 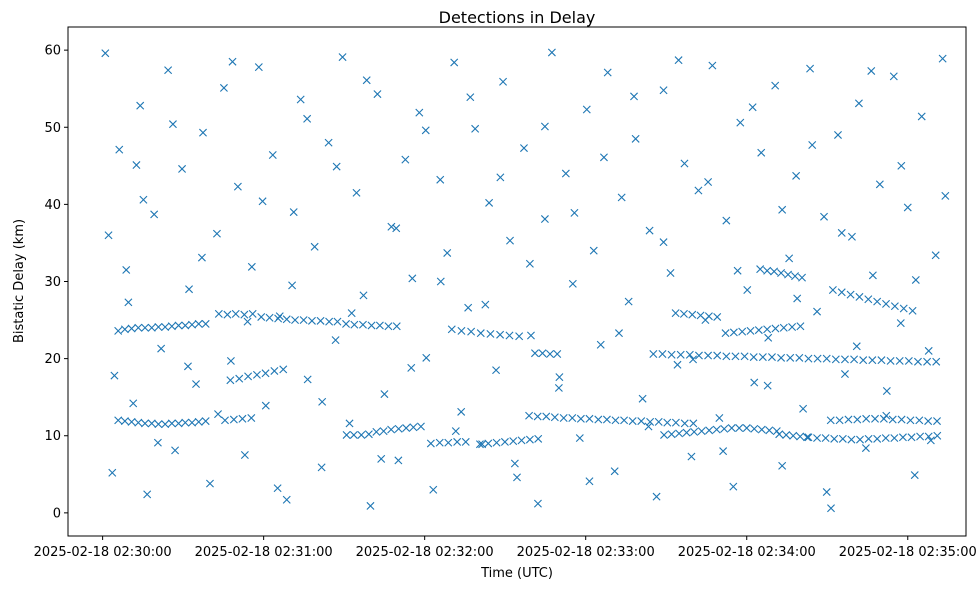 What do you see at coordinates (586, 552) in the screenshot?
I see `x-tick-label: 2025-02-18 02:33:00` at bounding box center [586, 552].